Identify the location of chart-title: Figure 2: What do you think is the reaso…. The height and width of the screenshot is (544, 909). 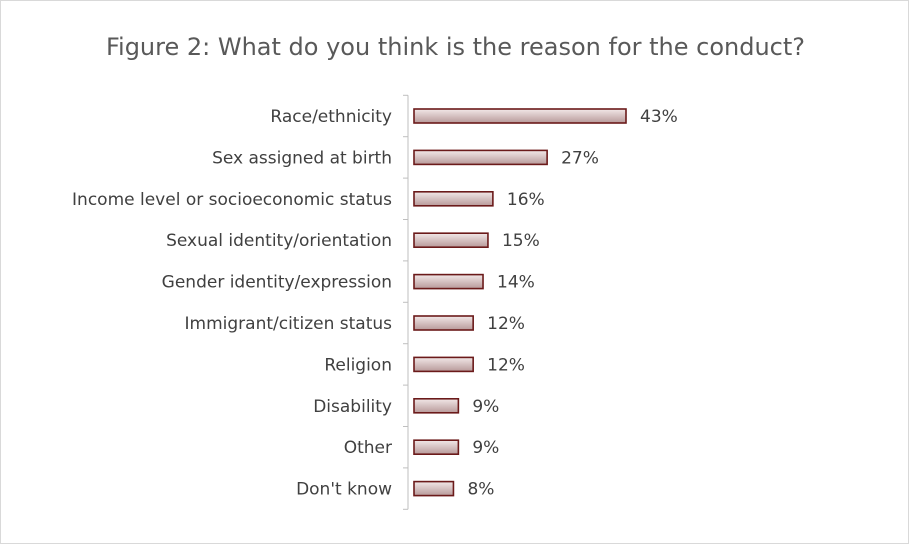
(455, 47).